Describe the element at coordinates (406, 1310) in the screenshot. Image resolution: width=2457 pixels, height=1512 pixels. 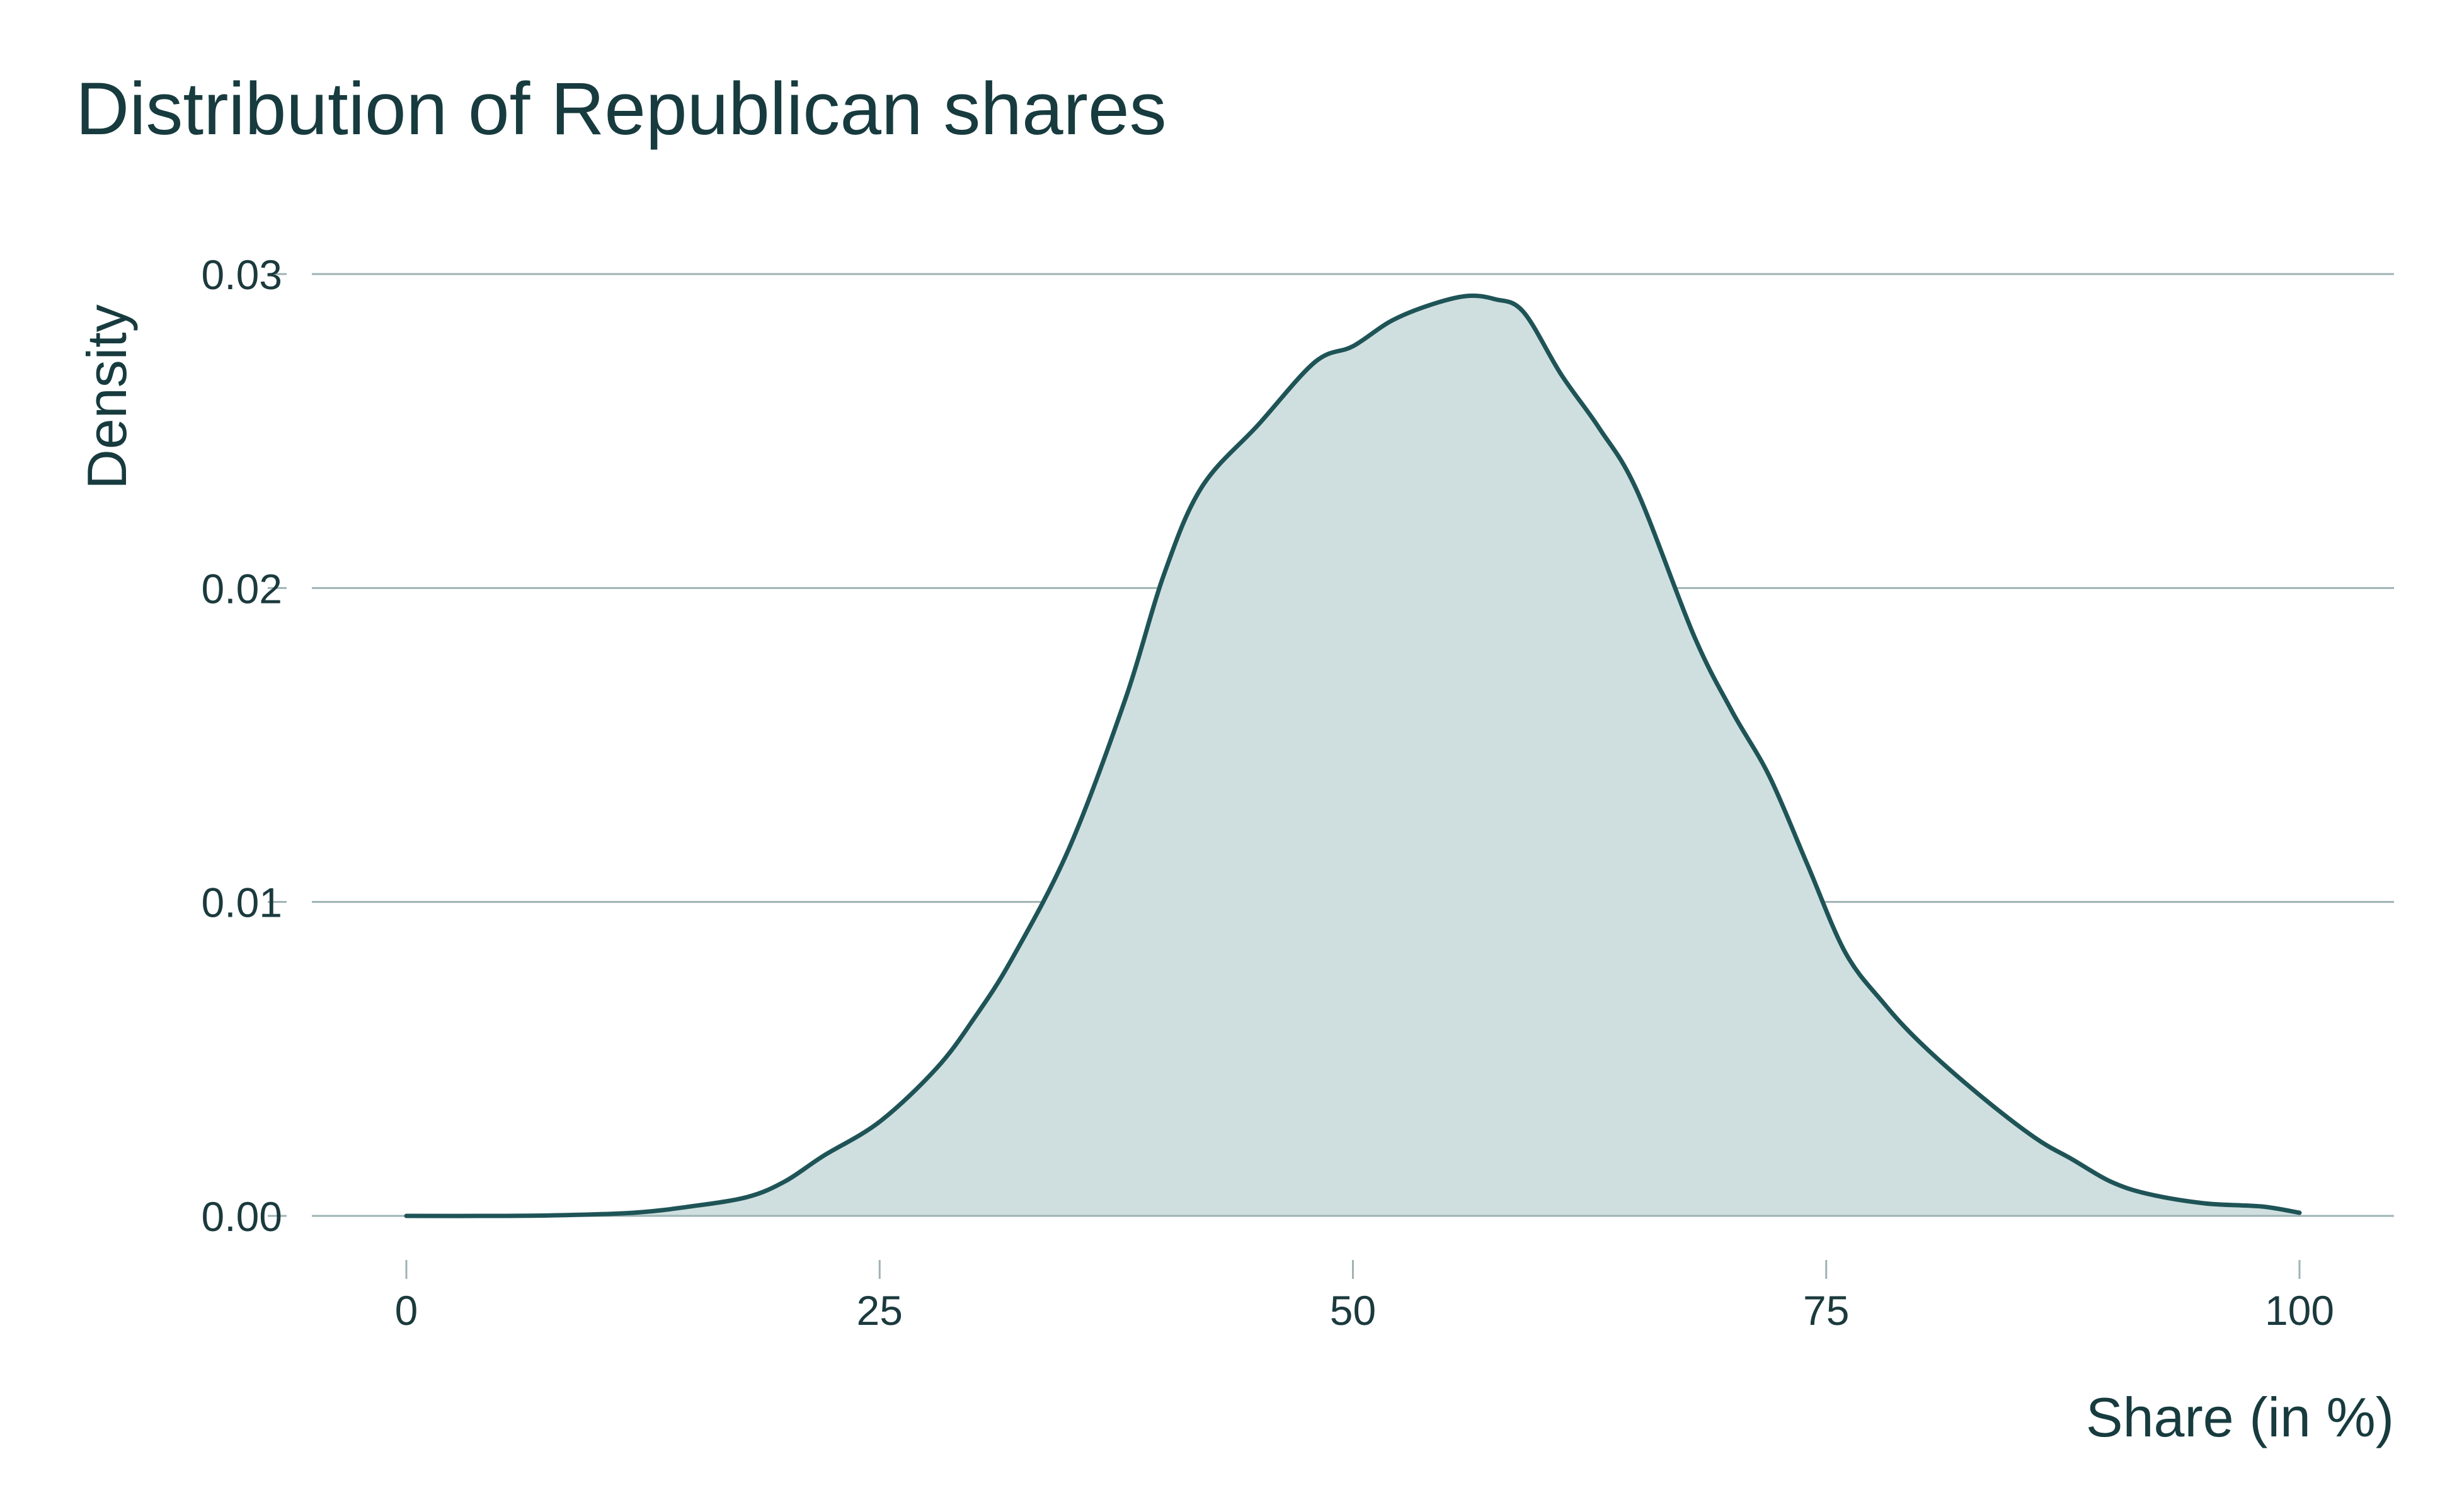
I see `x-tick-label: 0` at that location.